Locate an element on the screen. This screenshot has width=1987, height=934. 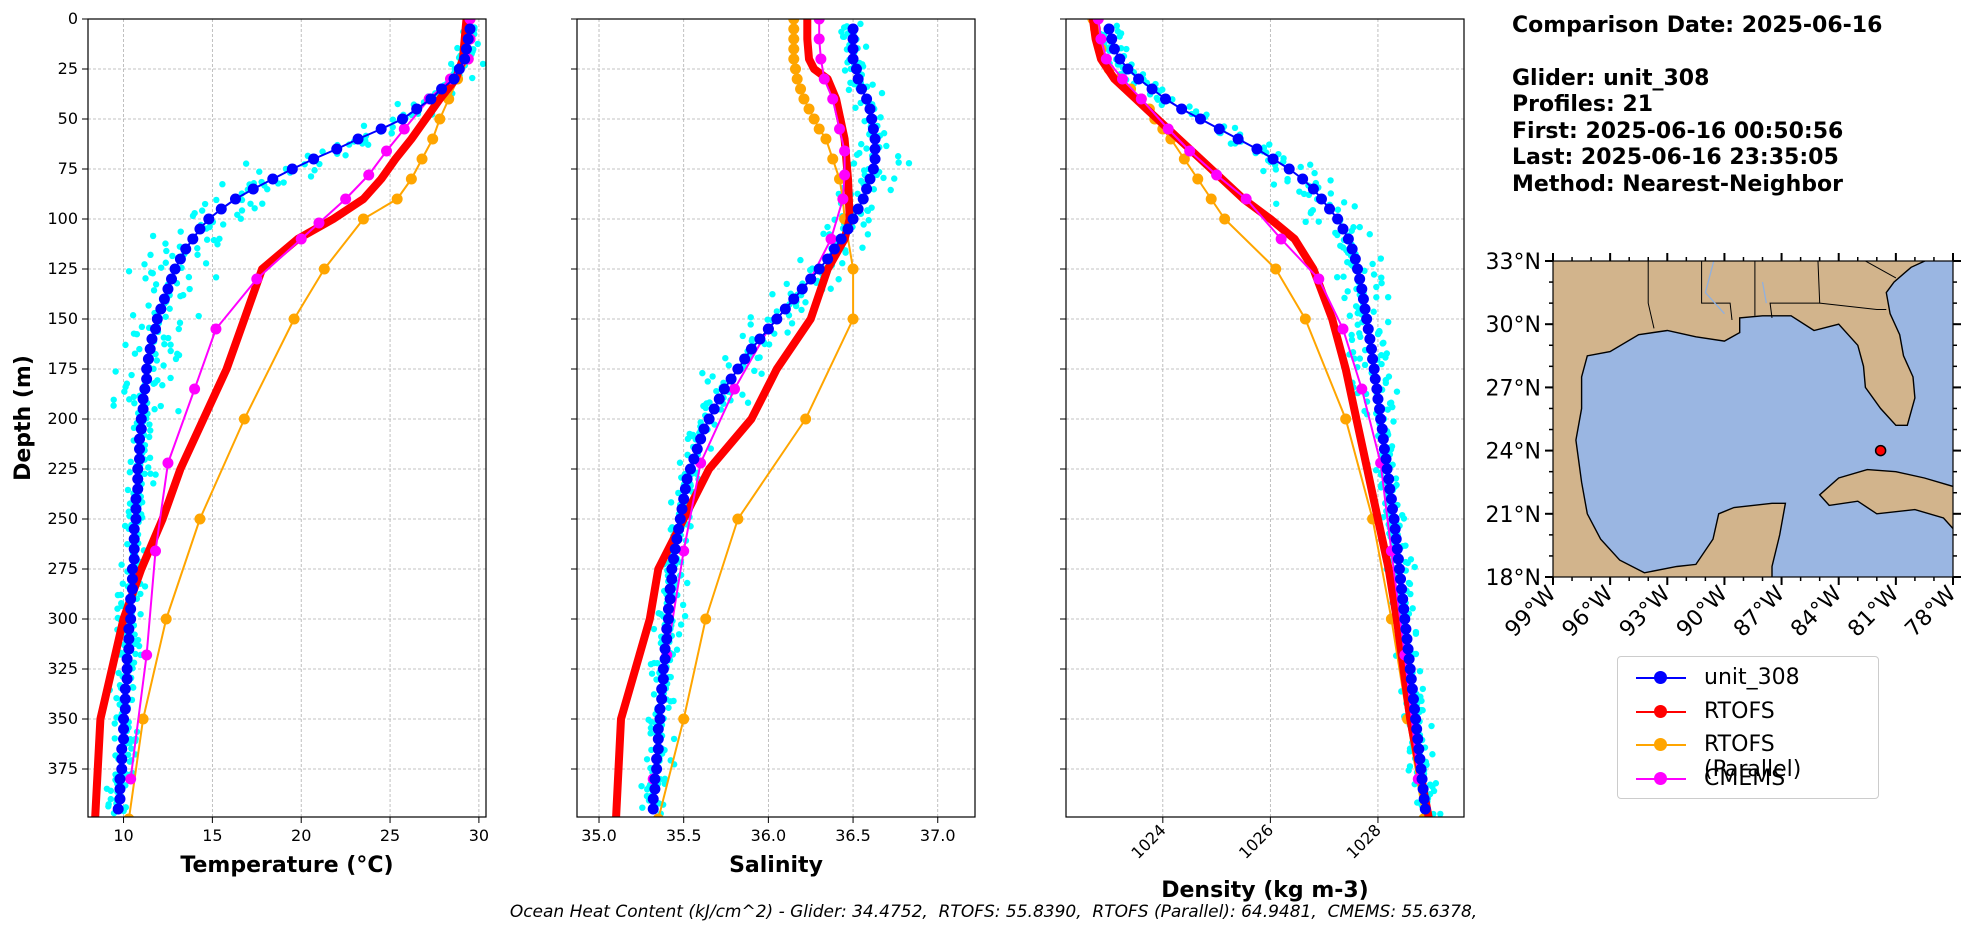
legend-marker is located at coordinates (1660, 744).